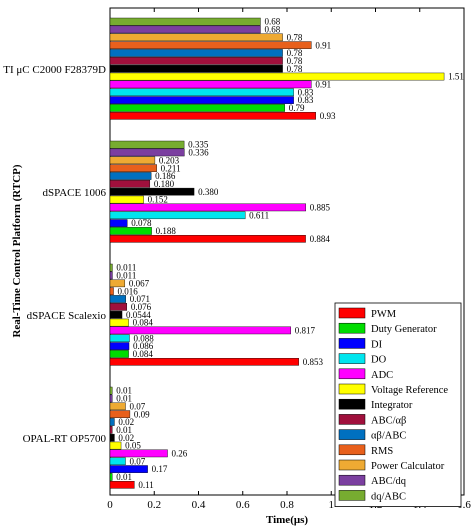  I want to click on bar-value-label: 0.084, so click(143, 354).